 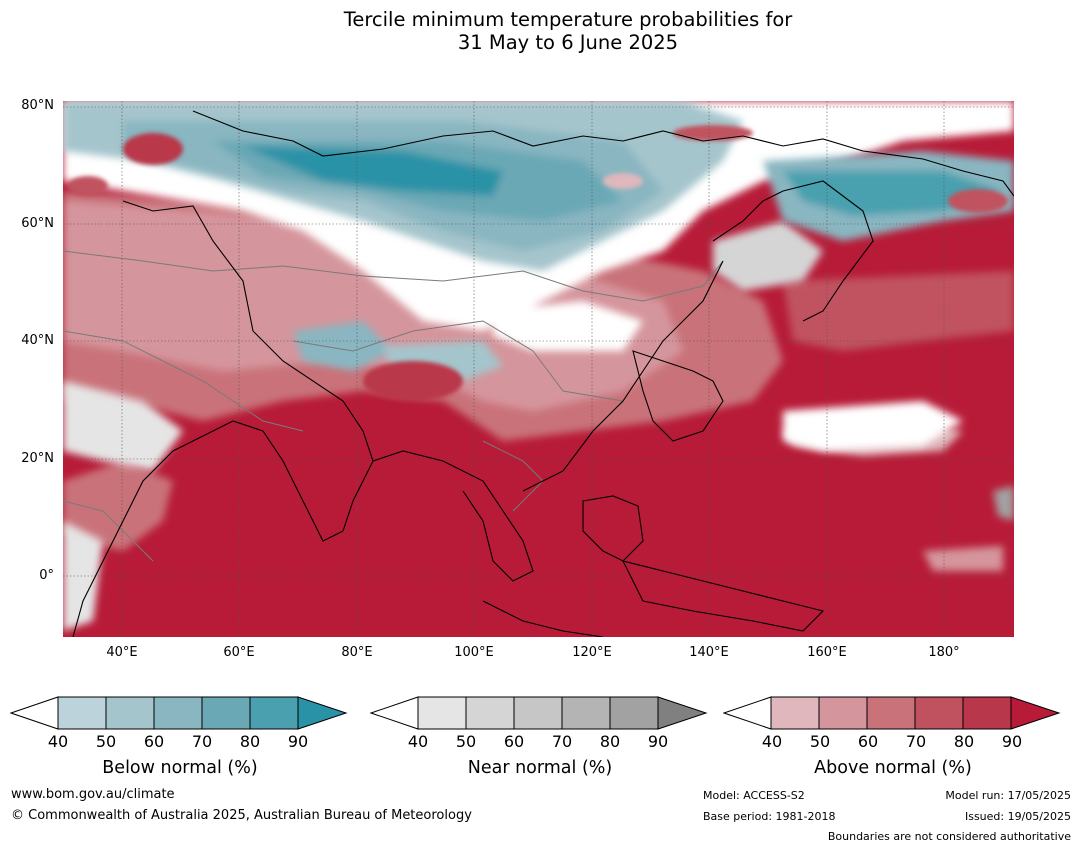 What do you see at coordinates (540, 768) in the screenshot?
I see `near-legend-label: Near normal (%)` at bounding box center [540, 768].